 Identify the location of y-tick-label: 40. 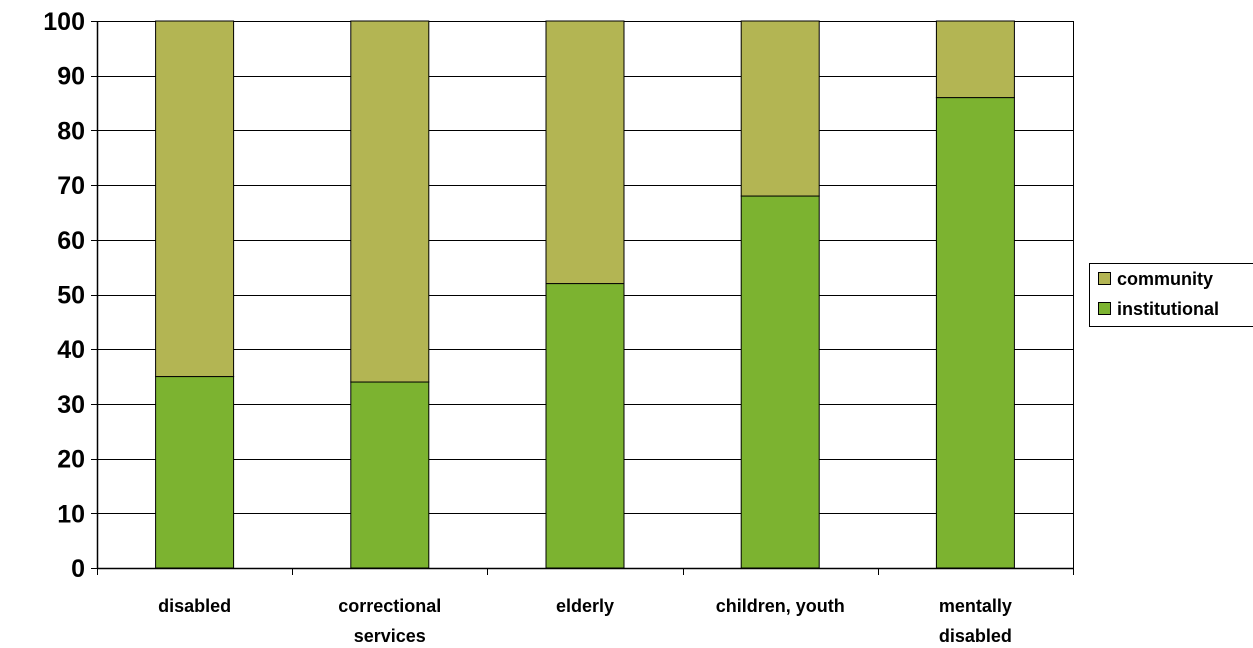
(71, 350).